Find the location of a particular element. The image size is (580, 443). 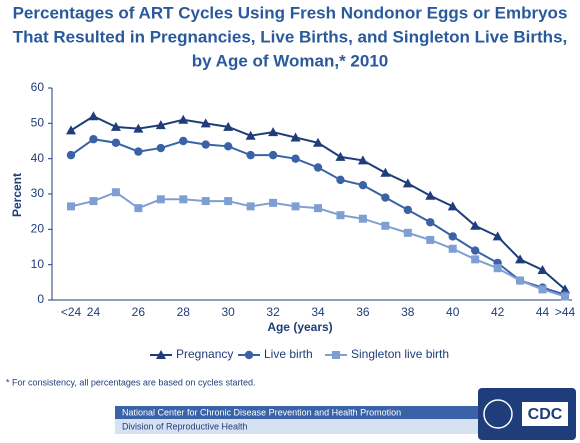

y-axis-title: Percent is located at coordinates (17, 195).